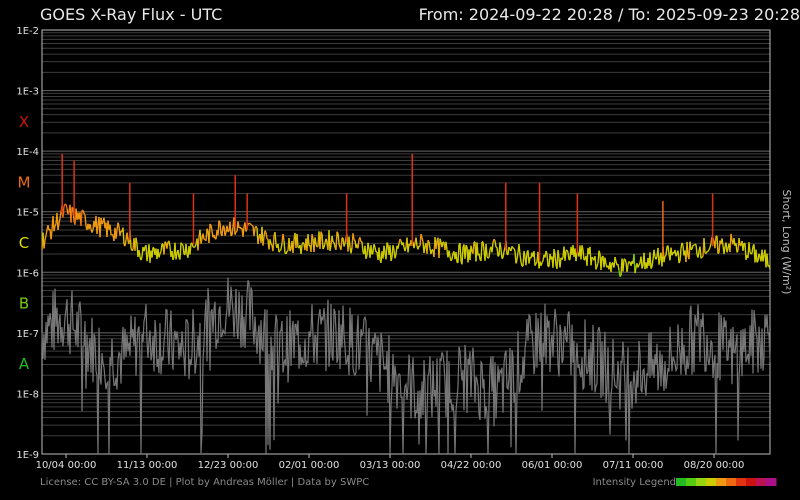 The height and width of the screenshot is (500, 800). What do you see at coordinates (714, 465) in the screenshot?
I see `x-tick-label: 08/20 00:00` at bounding box center [714, 465].